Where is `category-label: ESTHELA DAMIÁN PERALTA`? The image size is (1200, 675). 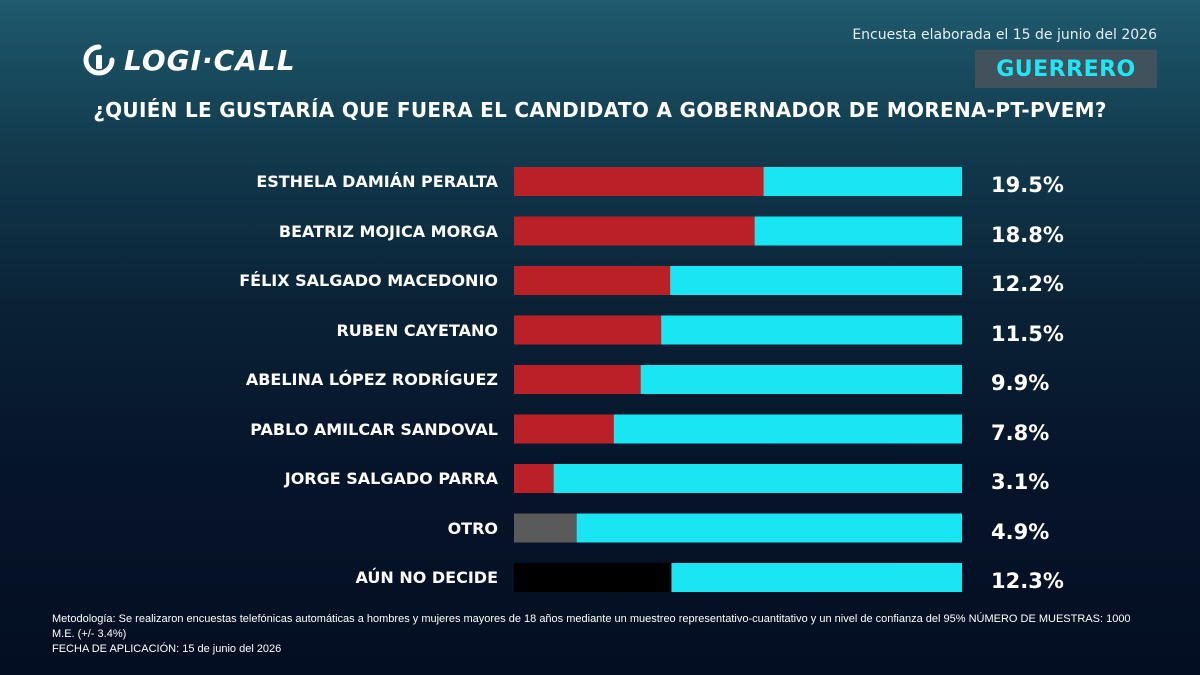
category-label: ESTHELA DAMIÁN PERALTA is located at coordinates (377, 181).